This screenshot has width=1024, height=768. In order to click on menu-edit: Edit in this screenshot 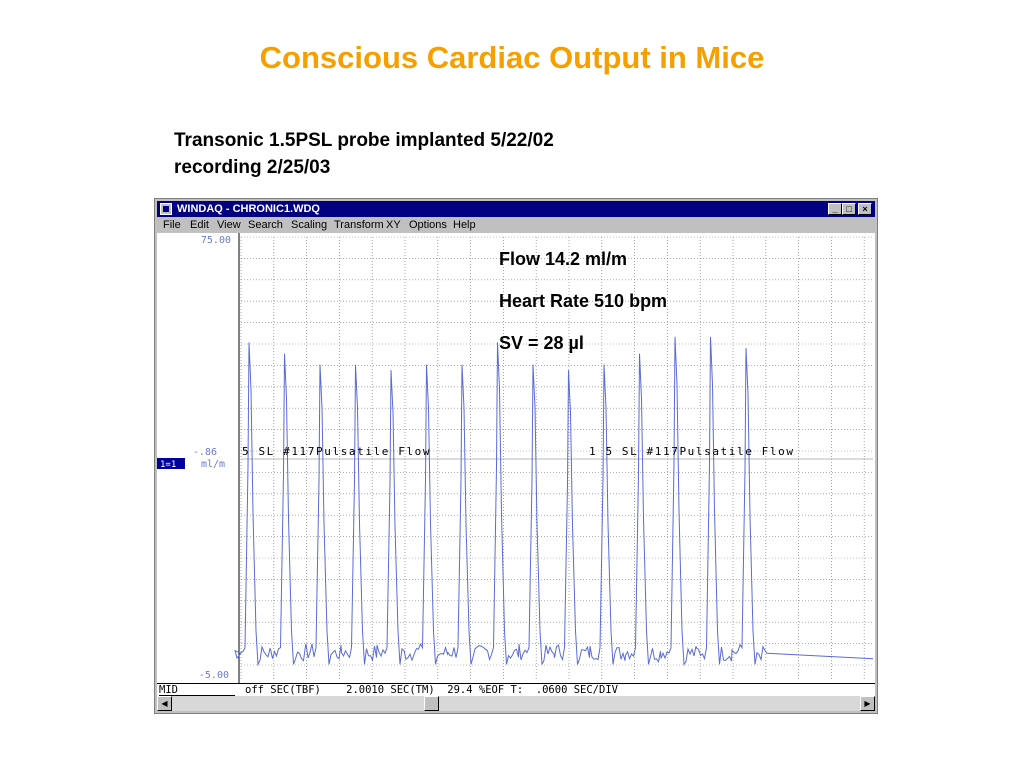, I will do `click(199, 225)`.